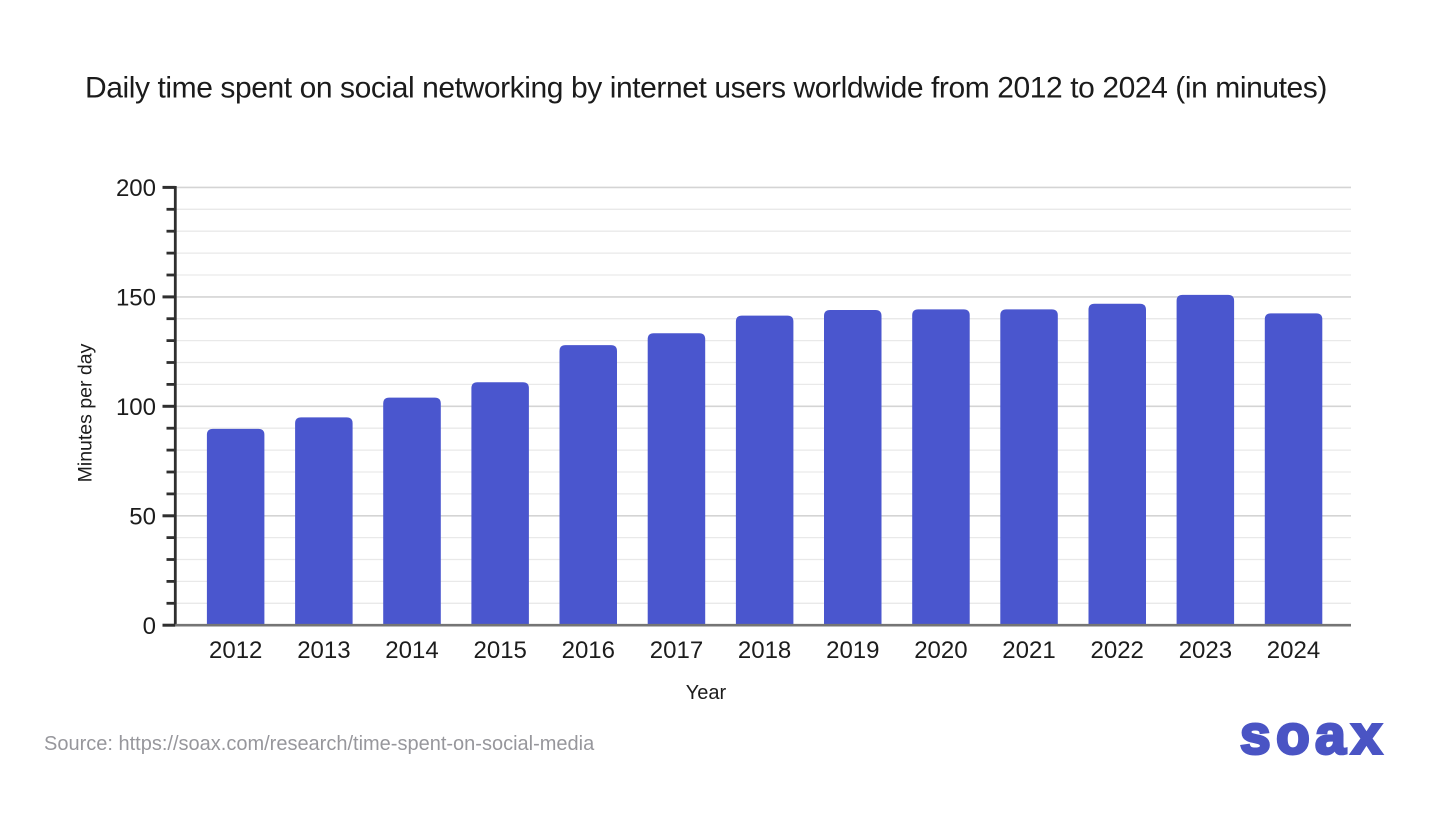 This screenshot has width=1438, height=827. What do you see at coordinates (1117, 650) in the screenshot?
I see `svg-text: 2022` at bounding box center [1117, 650].